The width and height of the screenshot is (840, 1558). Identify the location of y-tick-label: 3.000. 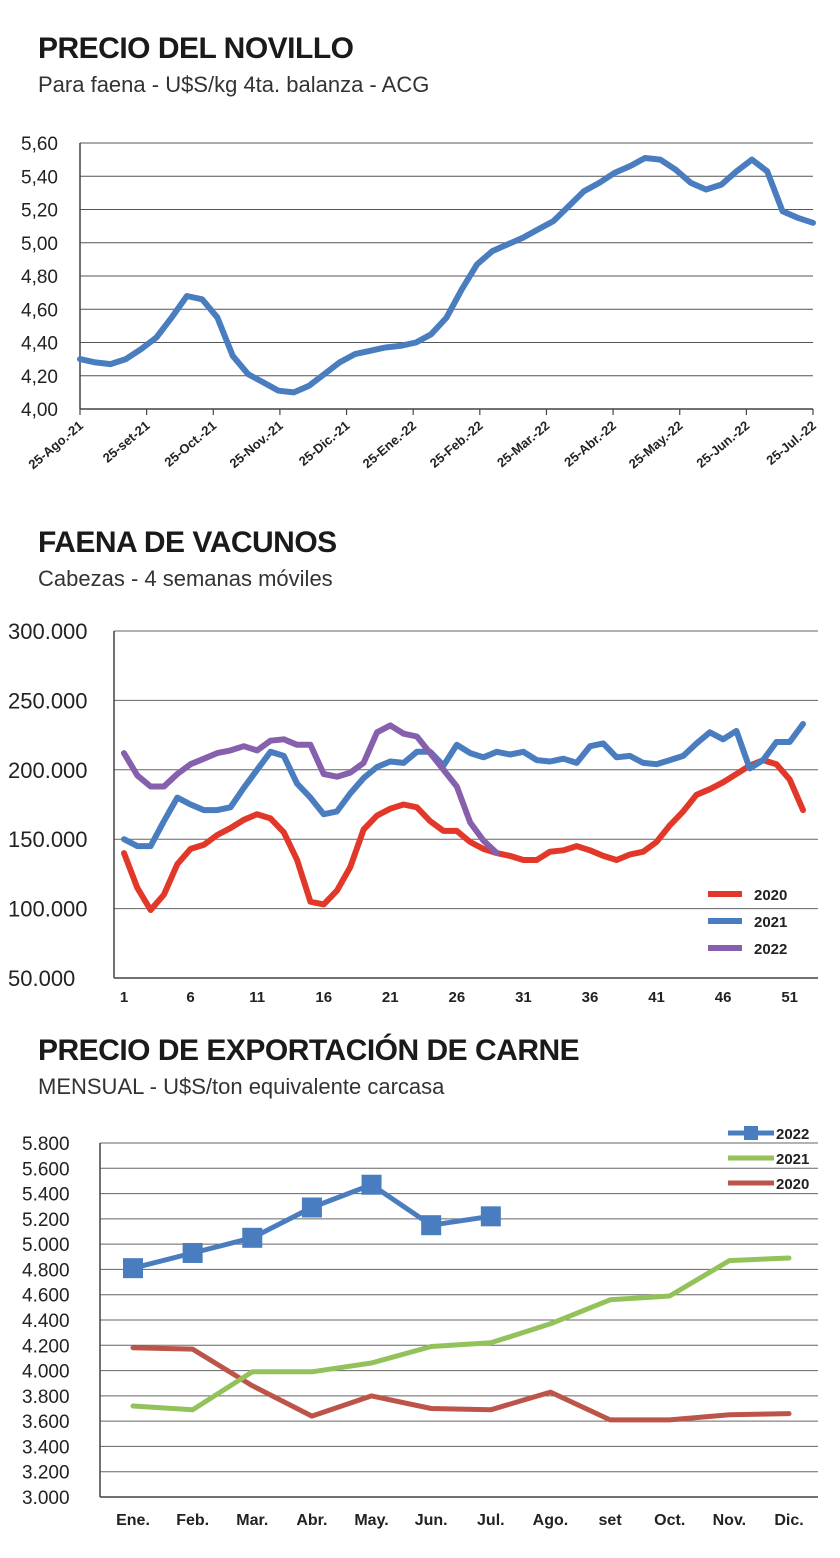
(46, 1498).